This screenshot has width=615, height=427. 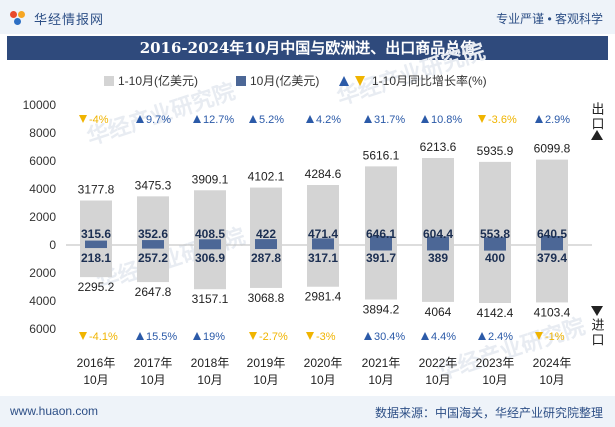 I want to click on export-growth-label: -3.6%, so click(x=502, y=120).